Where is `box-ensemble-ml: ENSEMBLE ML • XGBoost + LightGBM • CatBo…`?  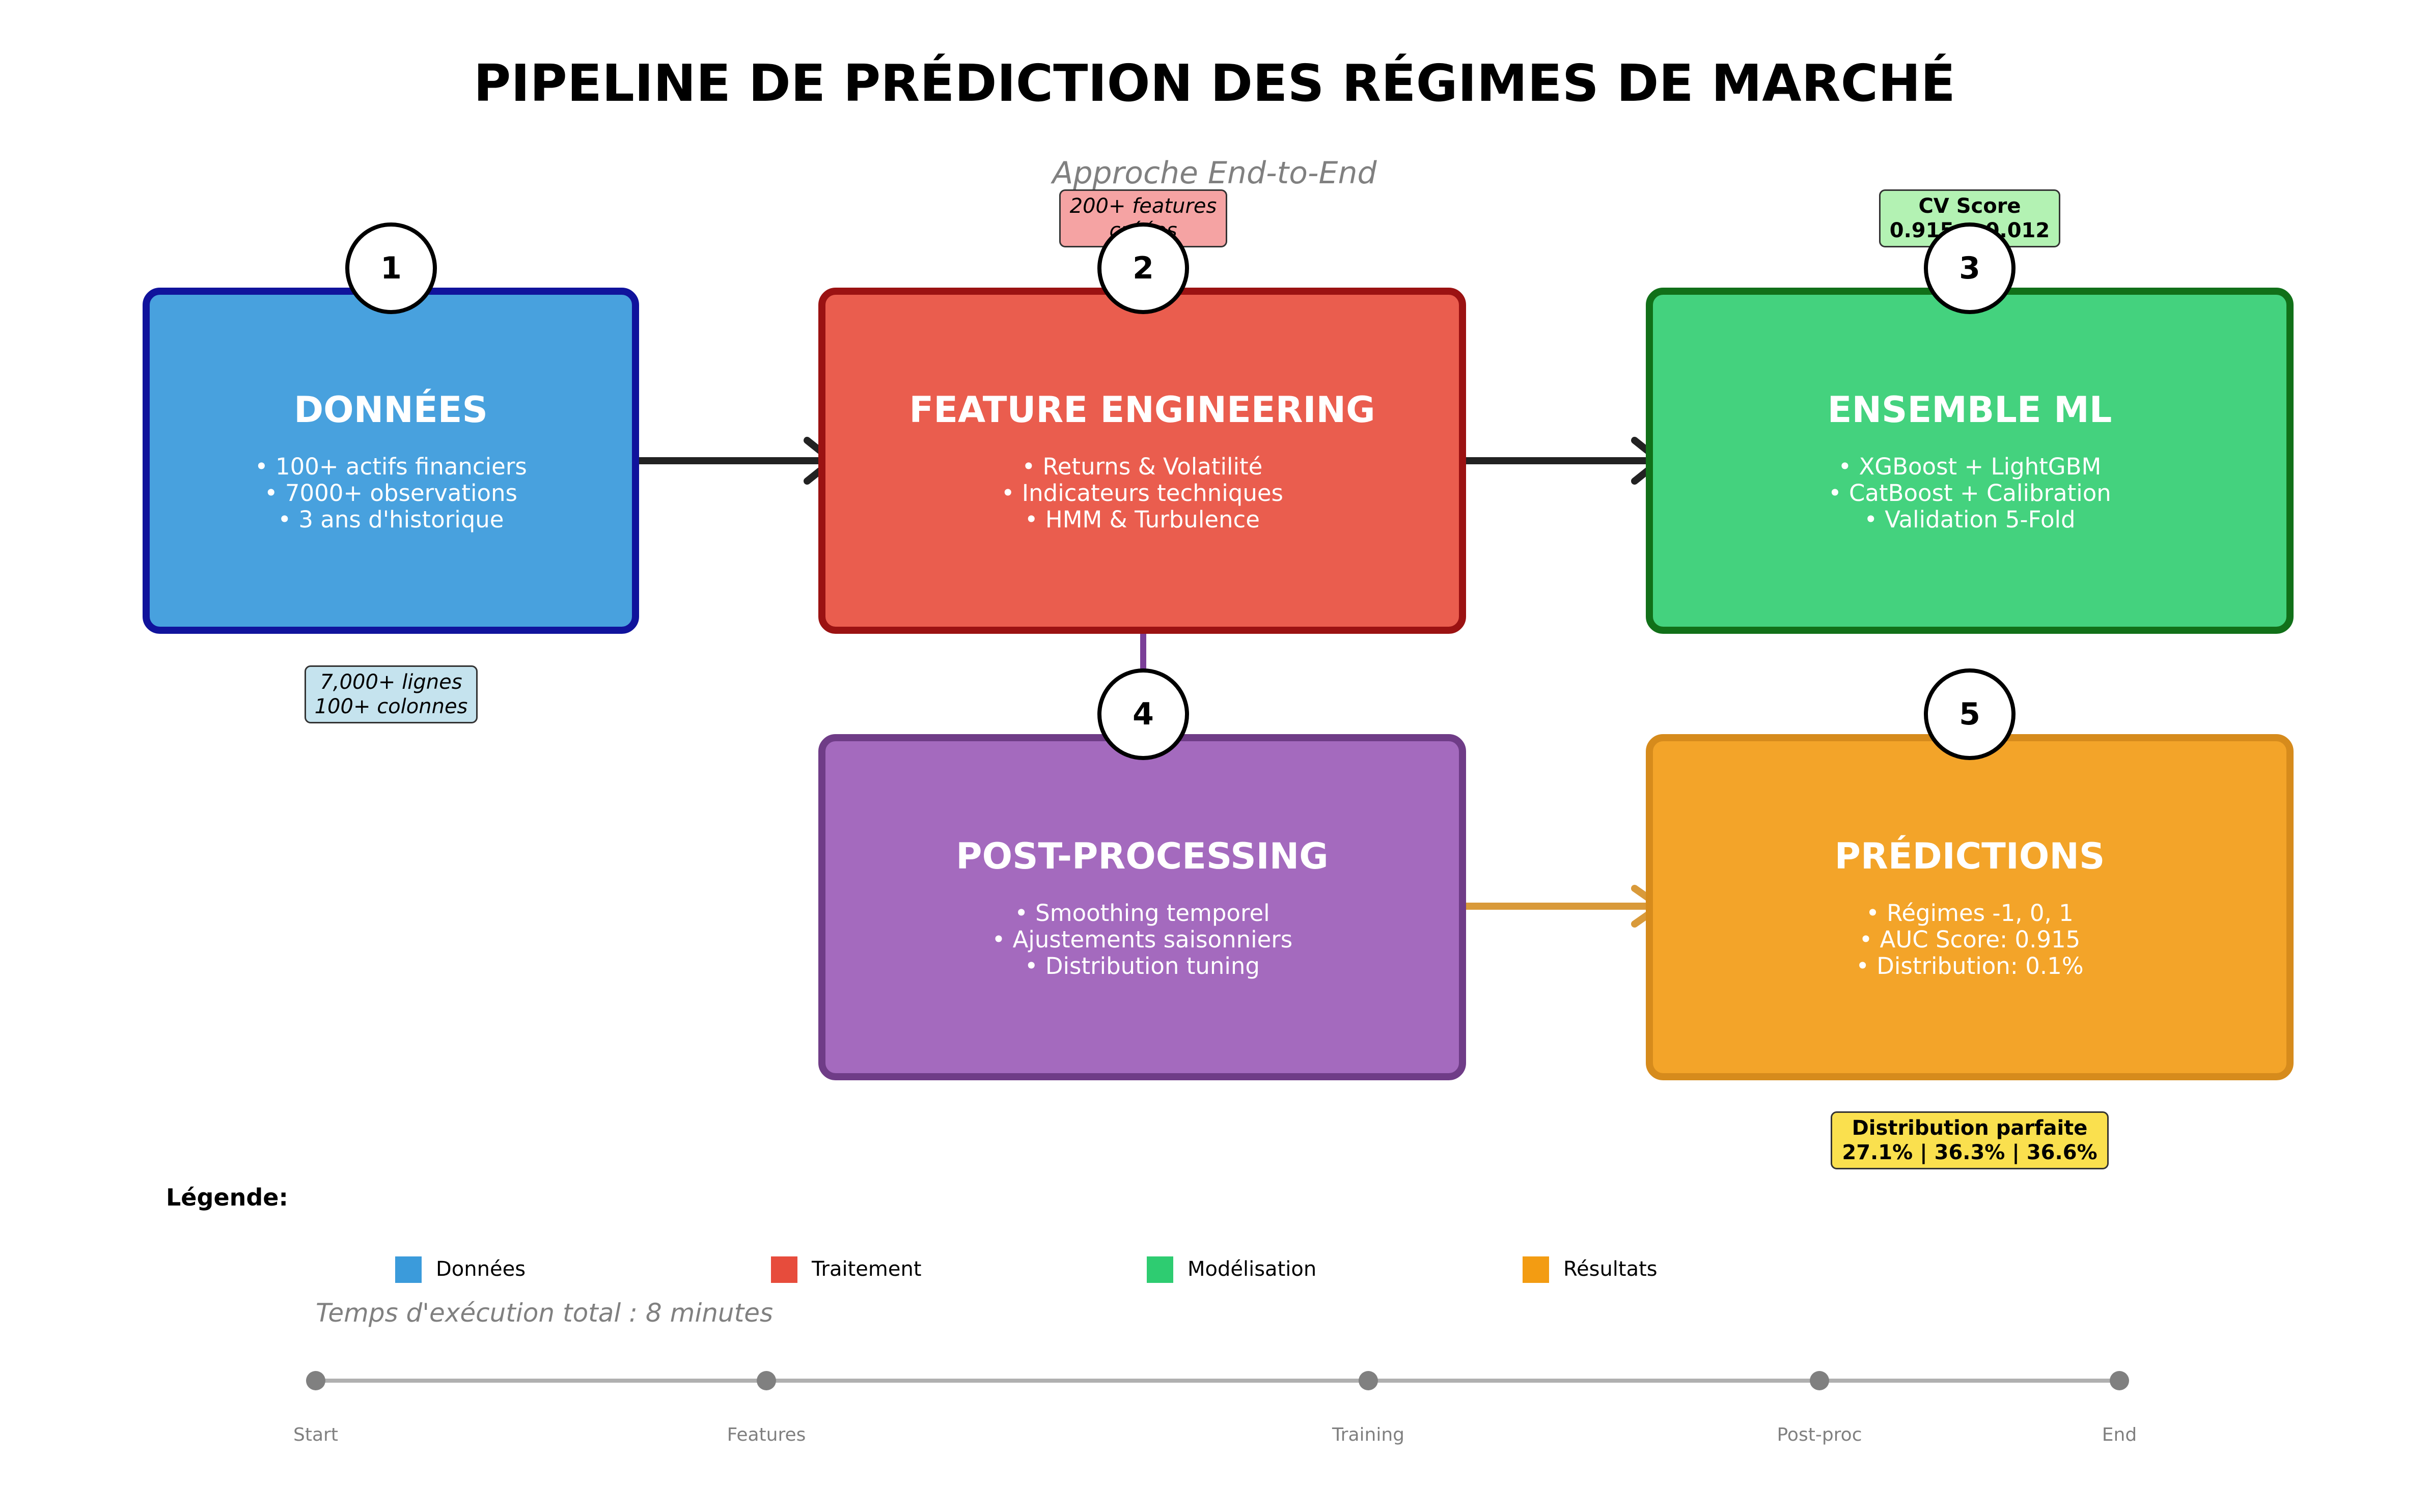 box-ensemble-ml: ENSEMBLE ML • XGBoost + LightGBM • CatBo… is located at coordinates (1970, 461).